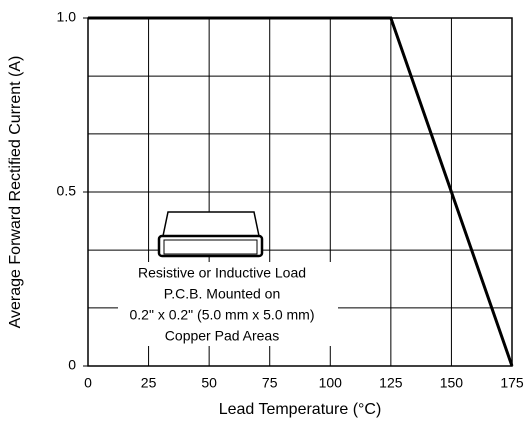  I want to click on package-base, so click(210, 246).